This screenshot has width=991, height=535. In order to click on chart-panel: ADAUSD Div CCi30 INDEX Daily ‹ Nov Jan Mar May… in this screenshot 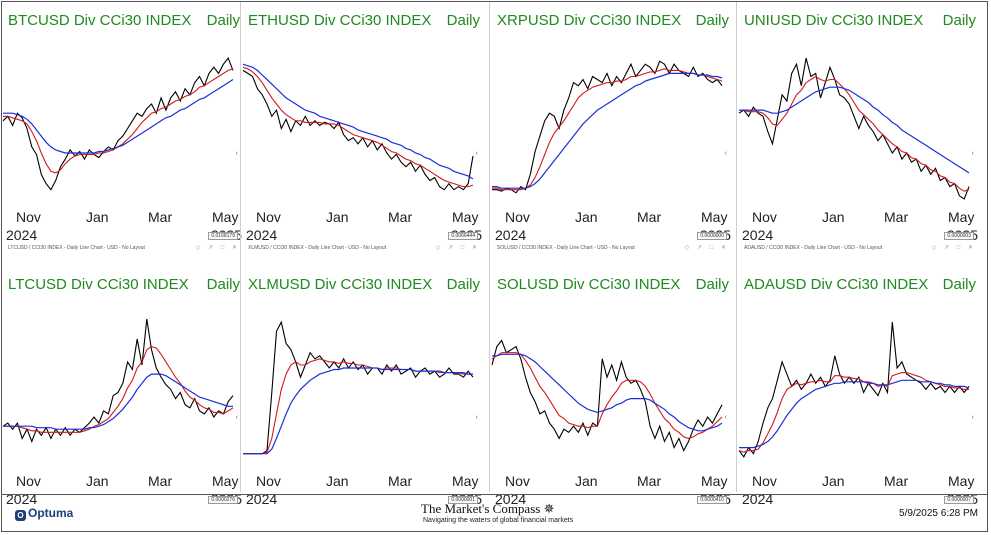, I will do `click(860, 386)`.